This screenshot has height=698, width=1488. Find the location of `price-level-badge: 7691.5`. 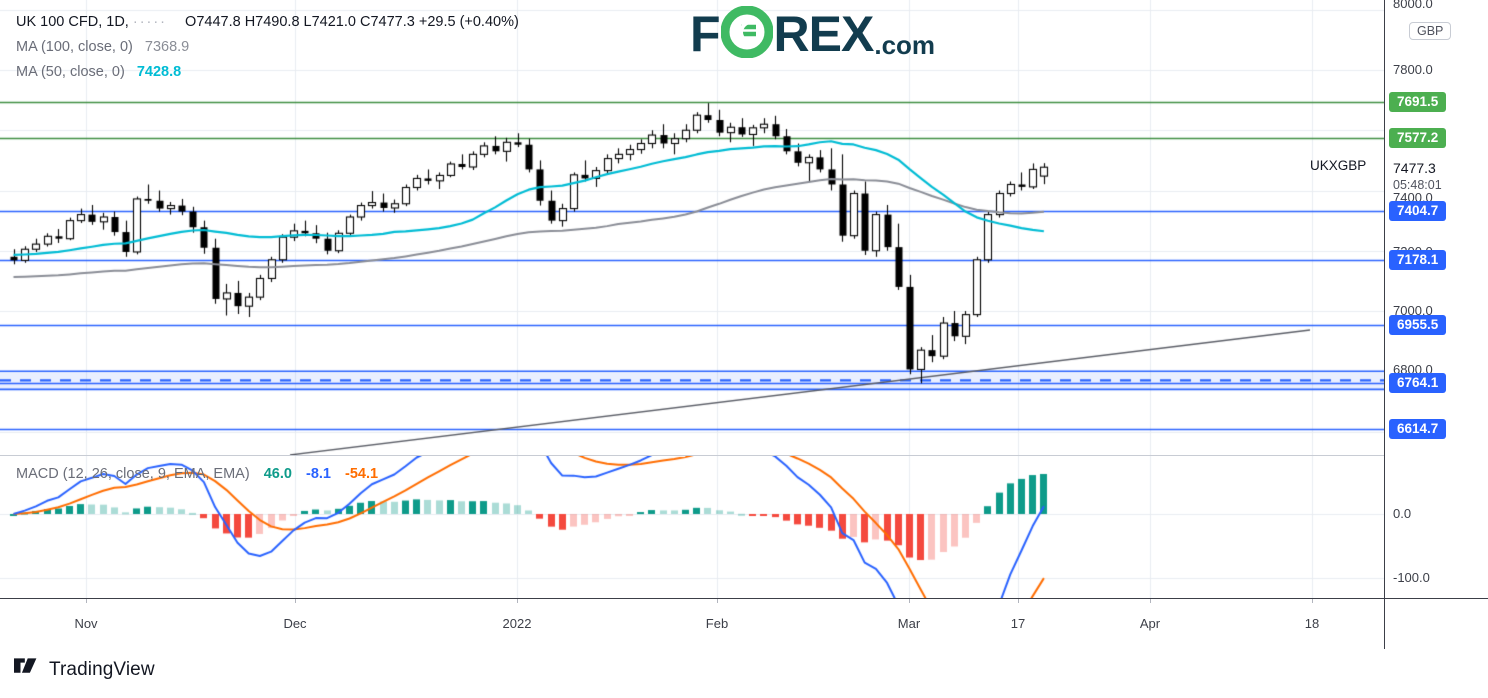

price-level-badge: 7691.5 is located at coordinates (1418, 102).